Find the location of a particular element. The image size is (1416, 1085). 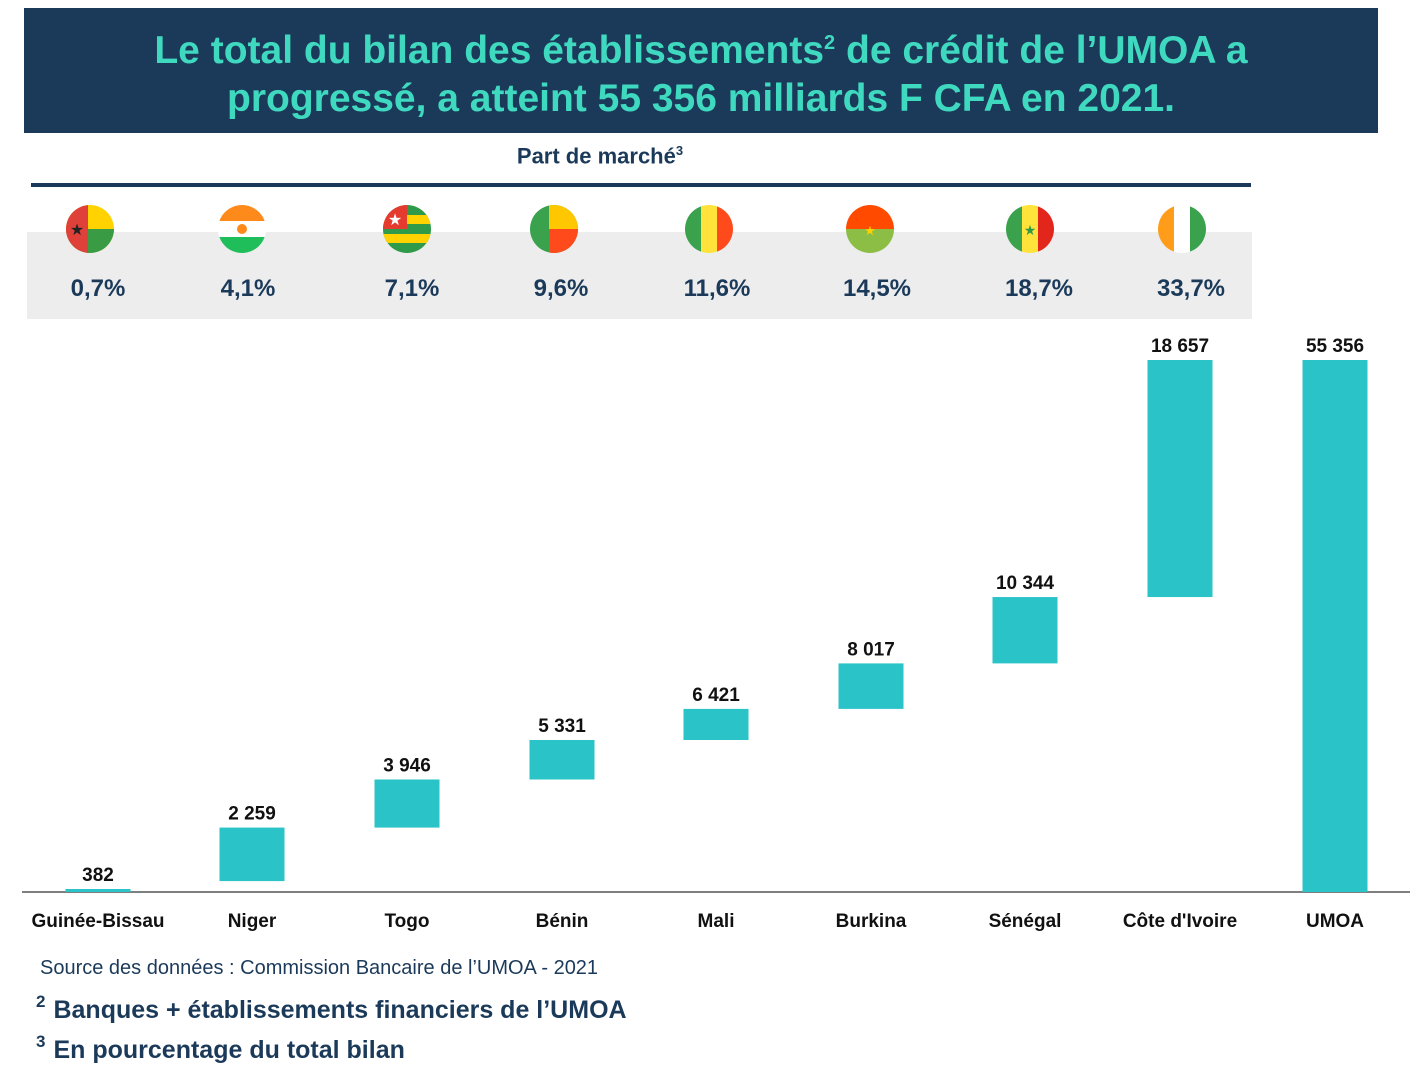

bar-b-nin is located at coordinates (562, 759).